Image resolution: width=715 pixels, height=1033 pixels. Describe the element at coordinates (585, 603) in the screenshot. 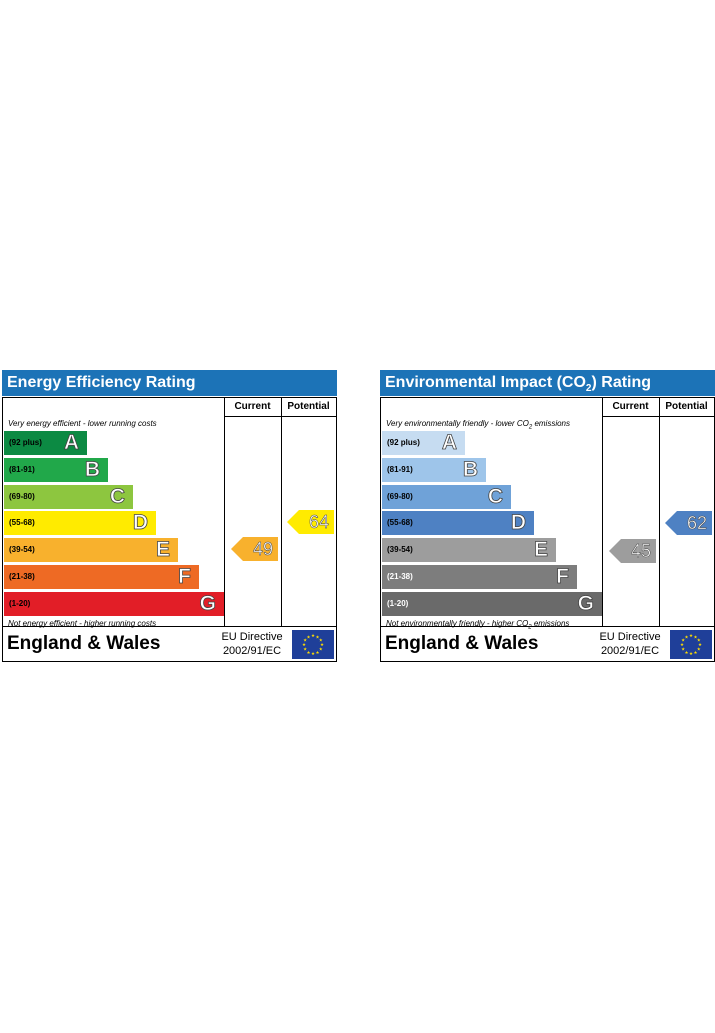

I see `band-letter: G` at that location.